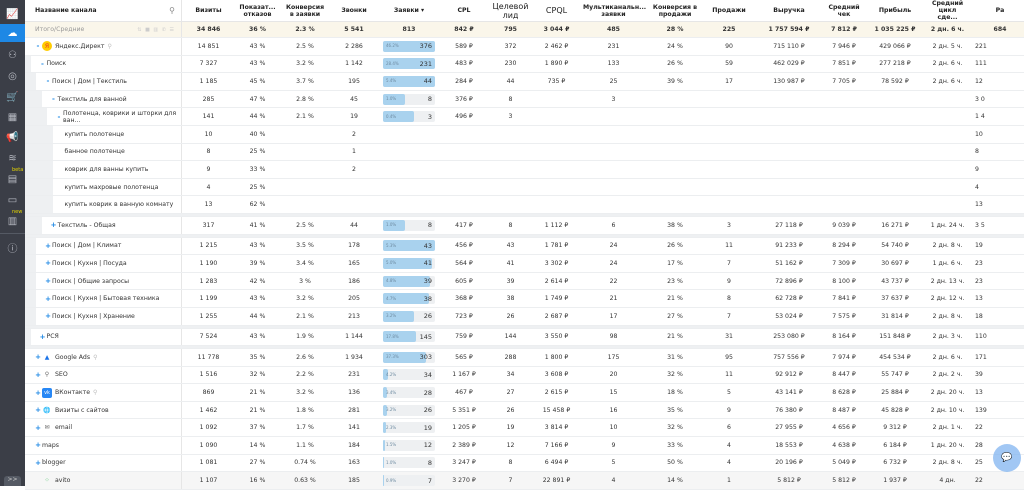 The width and height of the screenshot is (1024, 490). I want to click on channel-name-cell: + ✉ email, so click(103, 428).